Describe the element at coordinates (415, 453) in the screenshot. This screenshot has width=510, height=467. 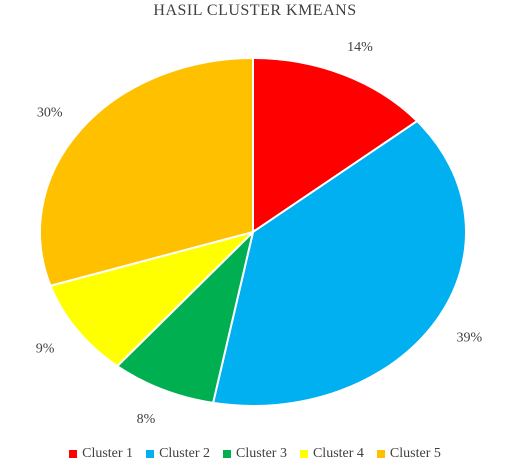
I see `legend-label: Cluster 5` at that location.